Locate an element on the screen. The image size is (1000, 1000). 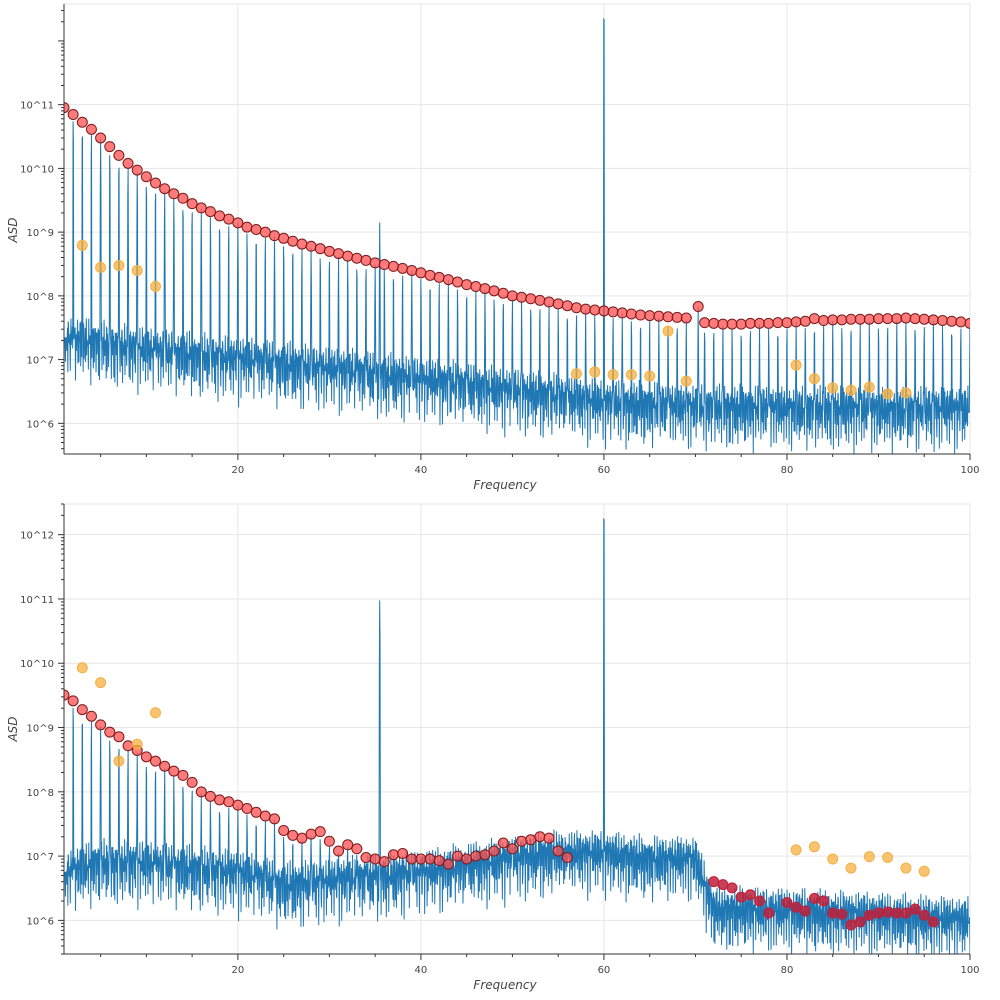
y-tick-label: 10^8 is located at coordinates (40, 297).